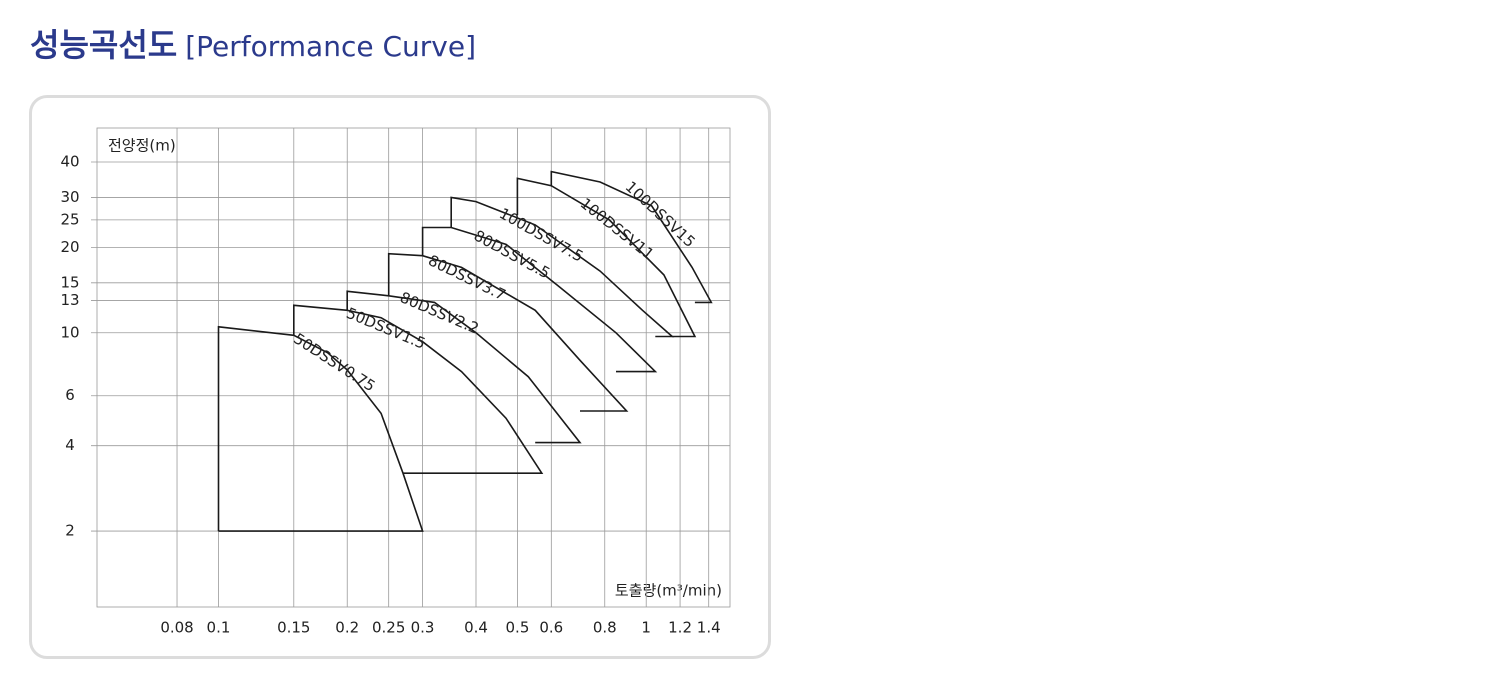 The width and height of the screenshot is (1500, 682). I want to click on page-title: 성능곡선도 [Performance Curve], so click(253, 43).